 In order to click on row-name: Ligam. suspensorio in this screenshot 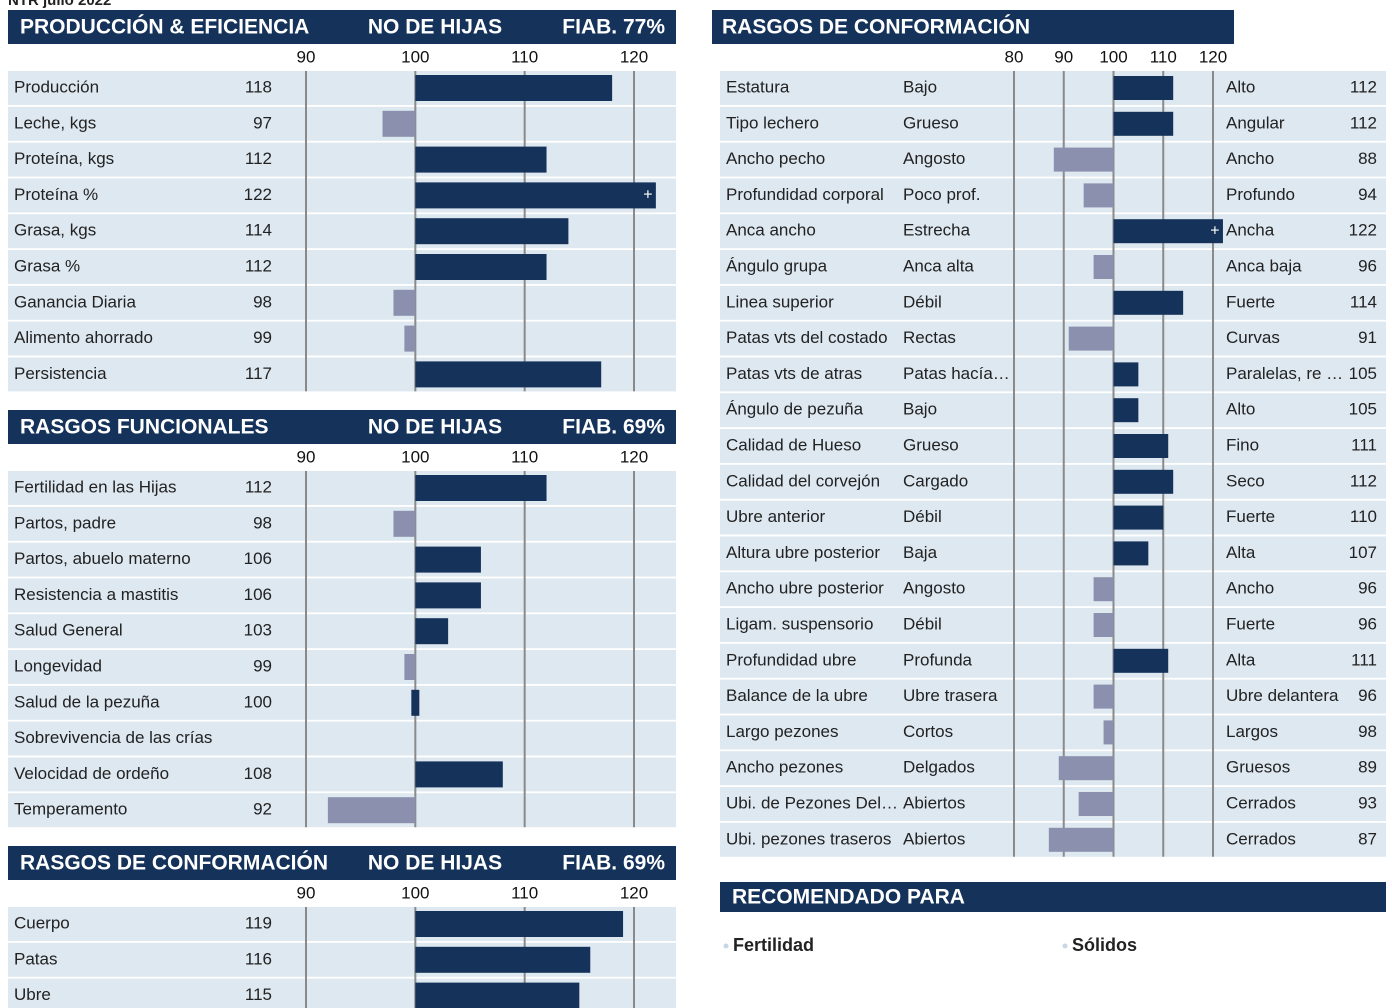, I will do `click(799, 623)`.